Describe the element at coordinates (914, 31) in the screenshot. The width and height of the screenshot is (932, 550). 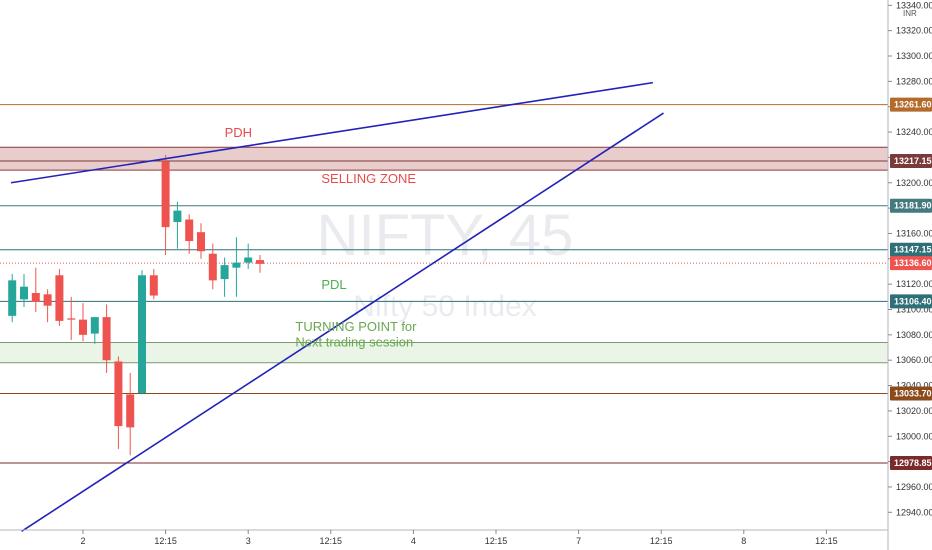
I see `price-tick-label-19: 13320.00` at that location.